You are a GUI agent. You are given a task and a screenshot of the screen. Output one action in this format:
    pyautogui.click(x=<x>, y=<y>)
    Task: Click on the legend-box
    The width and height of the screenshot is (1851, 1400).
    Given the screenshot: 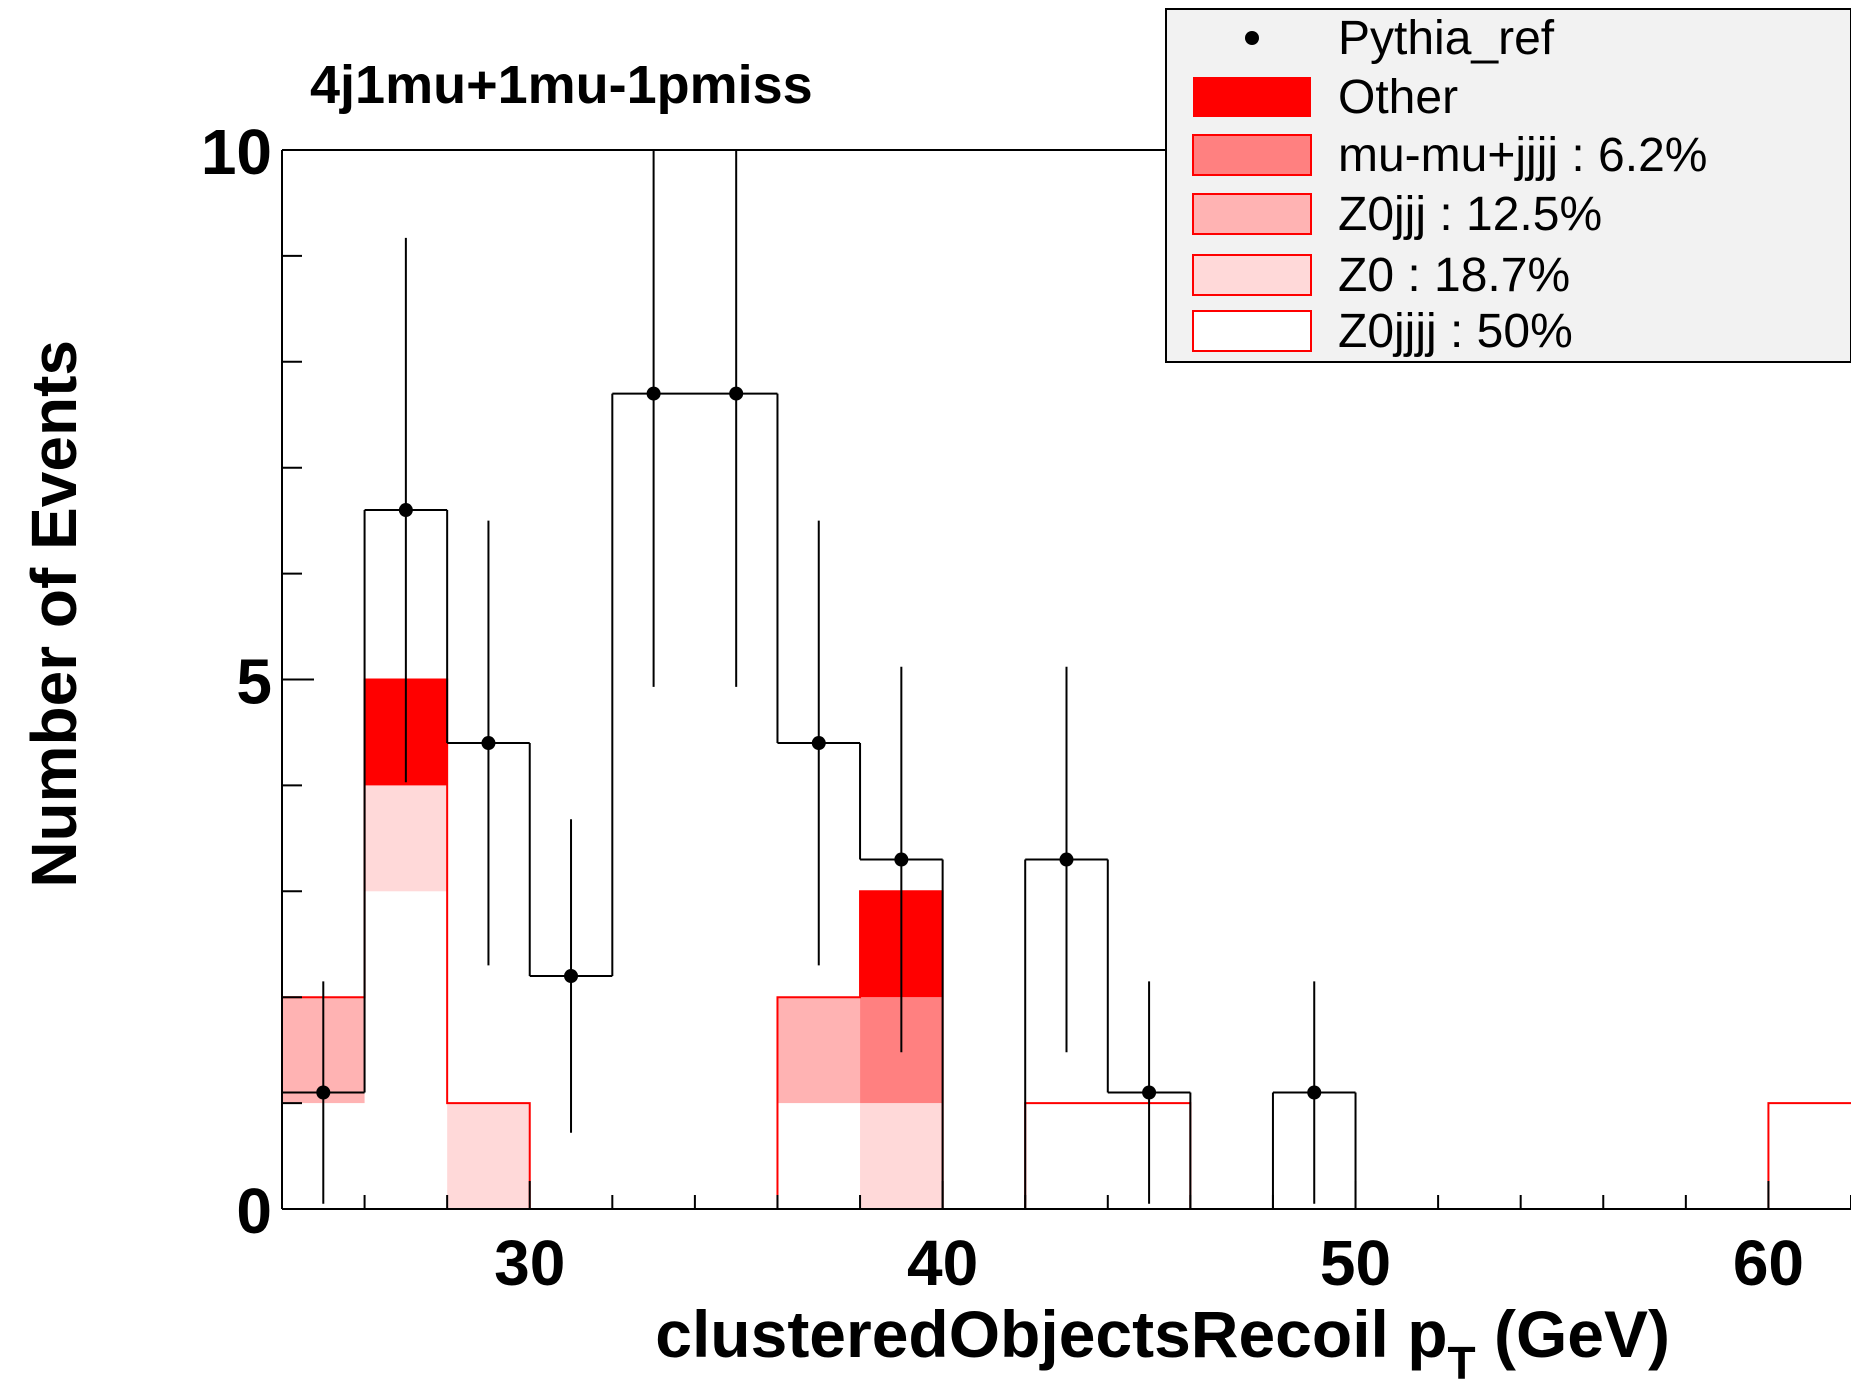 What is the action you would take?
    pyautogui.click(x=1508, y=185)
    